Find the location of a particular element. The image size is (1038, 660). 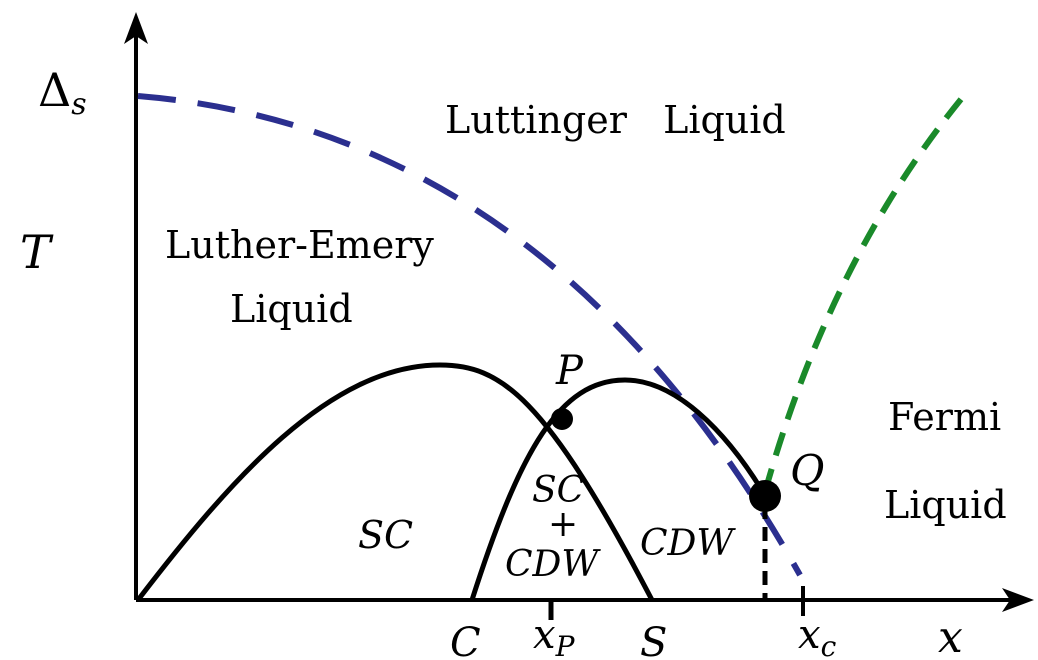

y-axis-arrowhead is located at coordinates (136, 28).